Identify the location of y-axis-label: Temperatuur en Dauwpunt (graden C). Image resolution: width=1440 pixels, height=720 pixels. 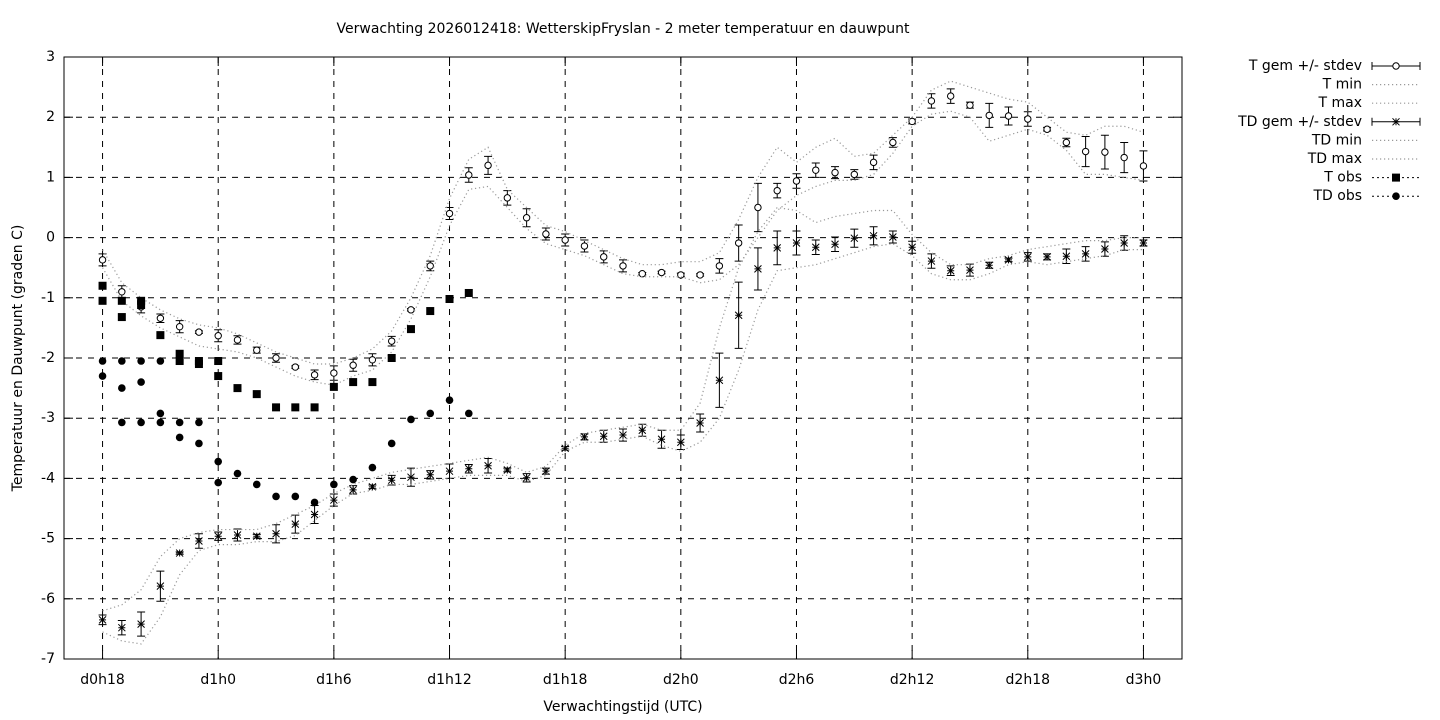
(18, 359).